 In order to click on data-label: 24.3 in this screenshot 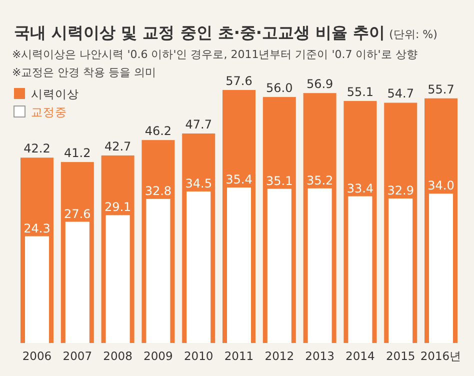, I will do `click(37, 228)`.